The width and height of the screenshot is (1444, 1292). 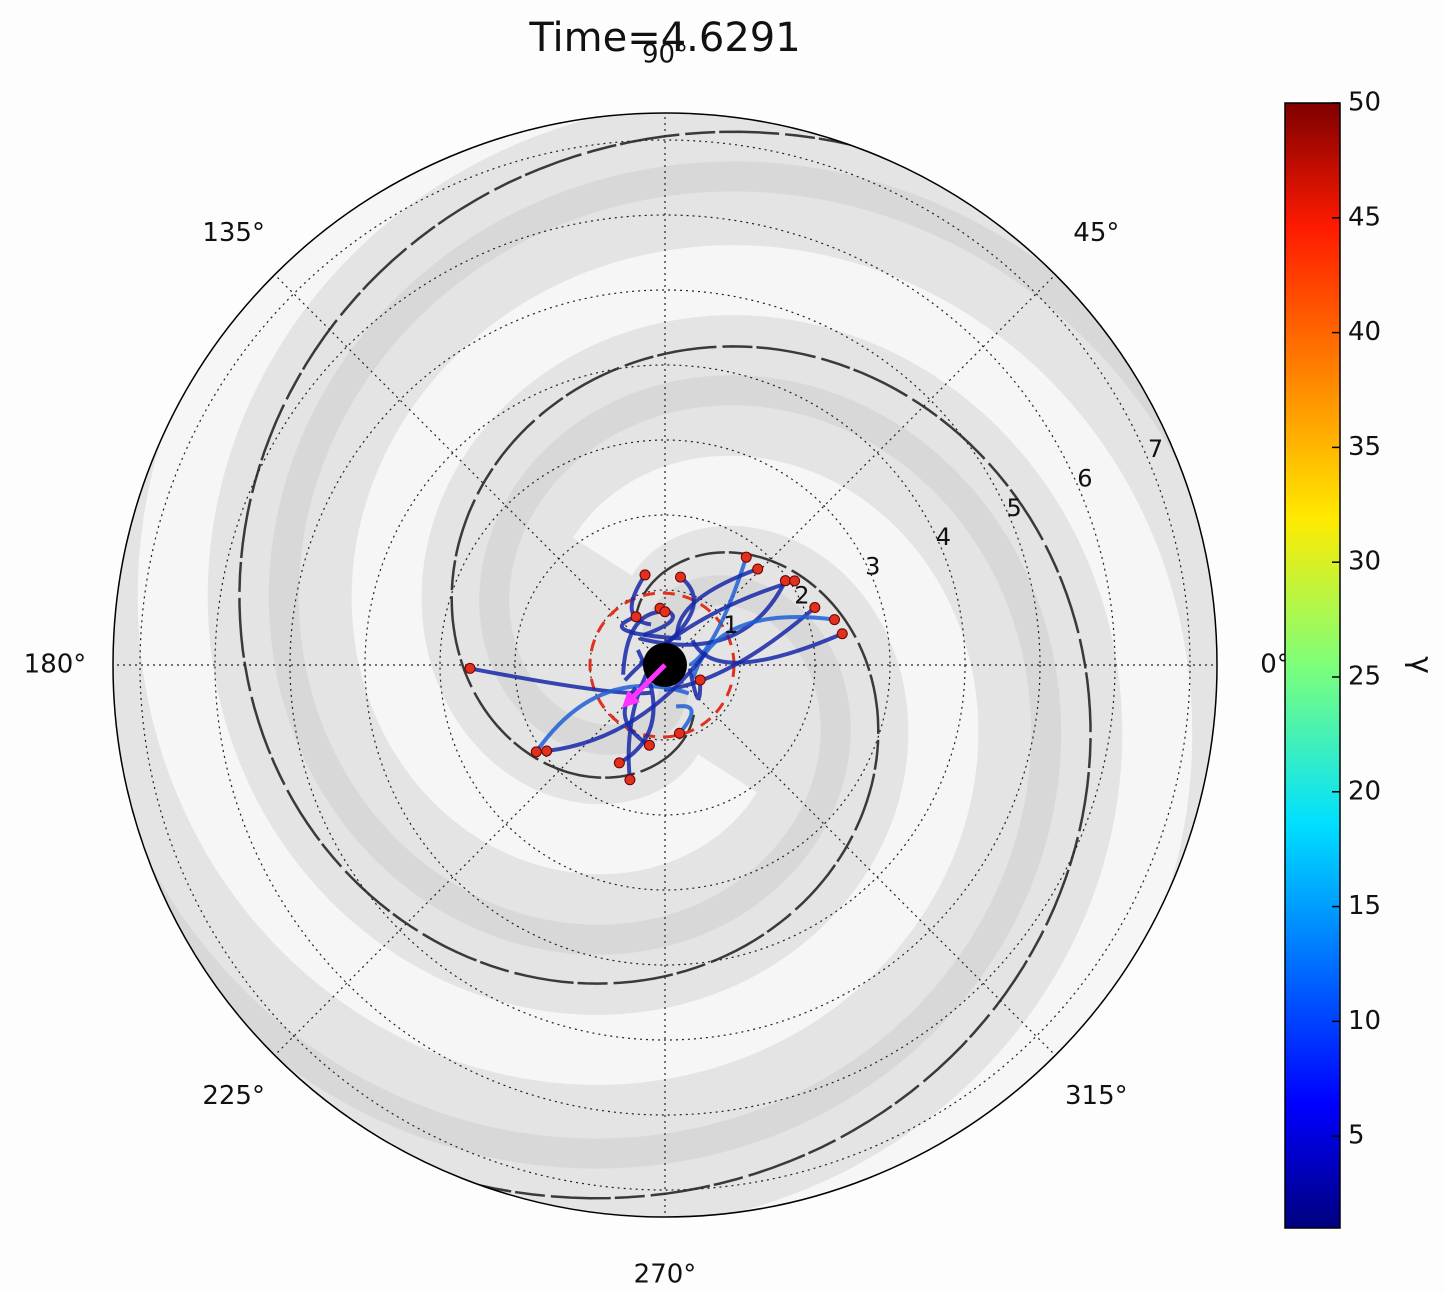 I want to click on grid-circle, so click(x=665, y=665).